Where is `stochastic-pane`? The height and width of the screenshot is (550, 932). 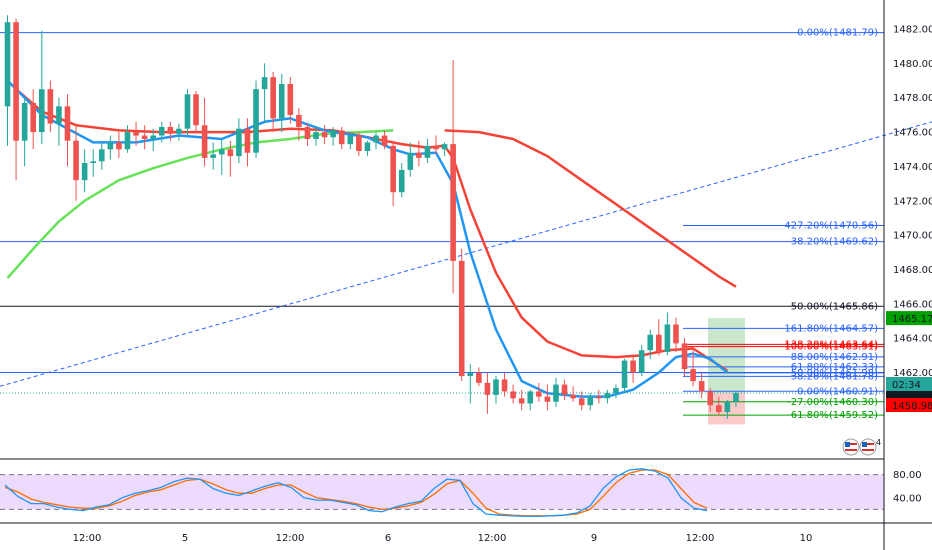
stochastic-pane is located at coordinates (442, 493).